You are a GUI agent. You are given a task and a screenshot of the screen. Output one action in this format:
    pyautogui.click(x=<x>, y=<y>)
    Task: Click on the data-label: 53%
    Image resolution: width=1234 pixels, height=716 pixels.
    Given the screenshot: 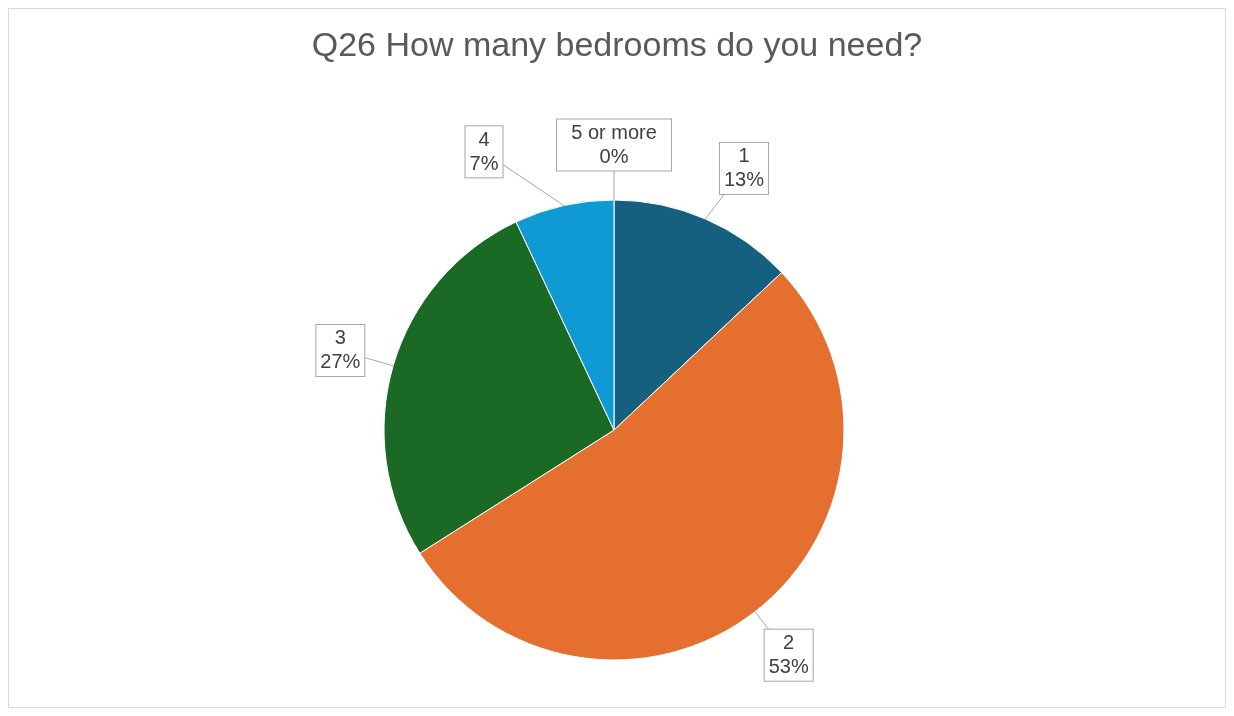 What is the action you would take?
    pyautogui.click(x=788, y=666)
    